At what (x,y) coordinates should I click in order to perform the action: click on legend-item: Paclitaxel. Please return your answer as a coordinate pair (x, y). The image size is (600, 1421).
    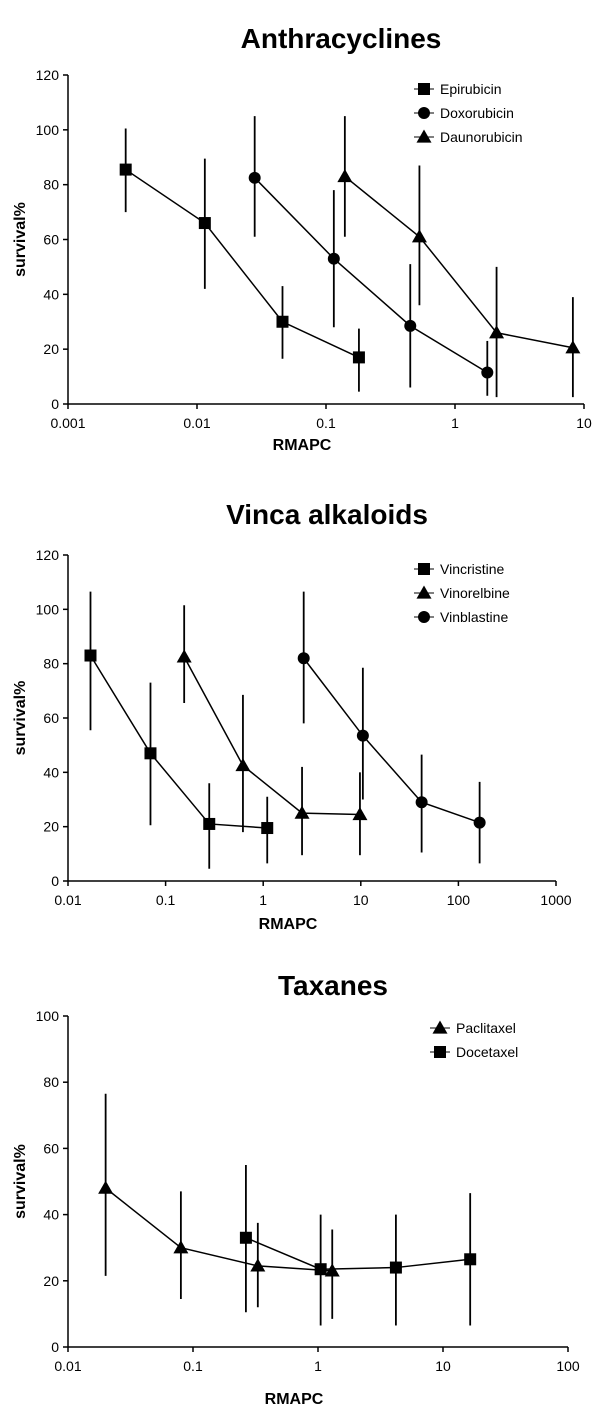
    Looking at the image, I should click on (473, 1028).